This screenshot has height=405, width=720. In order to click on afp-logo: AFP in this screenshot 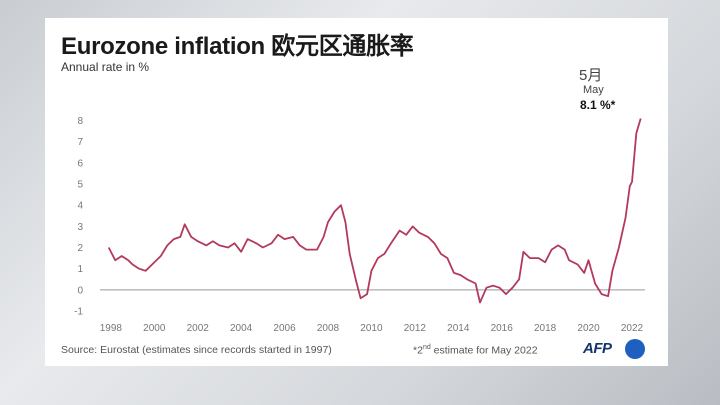, I will do `click(619, 349)`.